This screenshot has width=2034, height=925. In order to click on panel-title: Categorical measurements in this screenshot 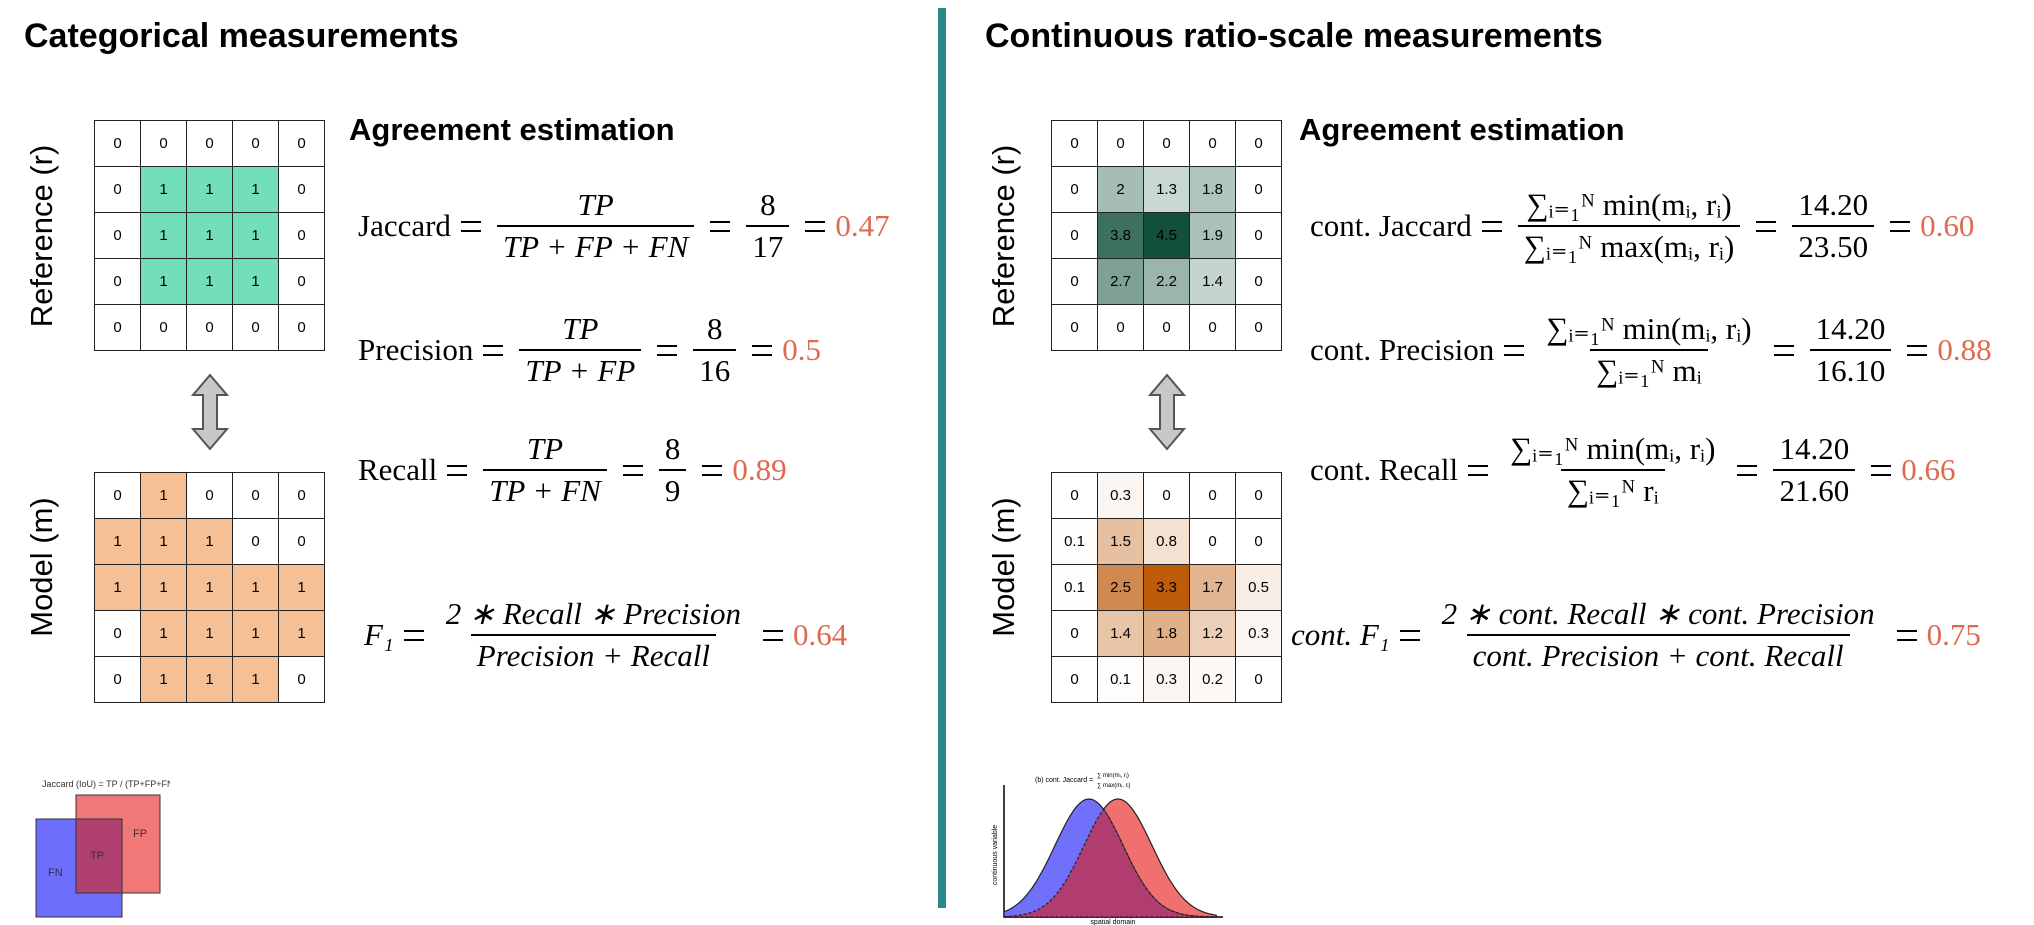, I will do `click(241, 36)`.